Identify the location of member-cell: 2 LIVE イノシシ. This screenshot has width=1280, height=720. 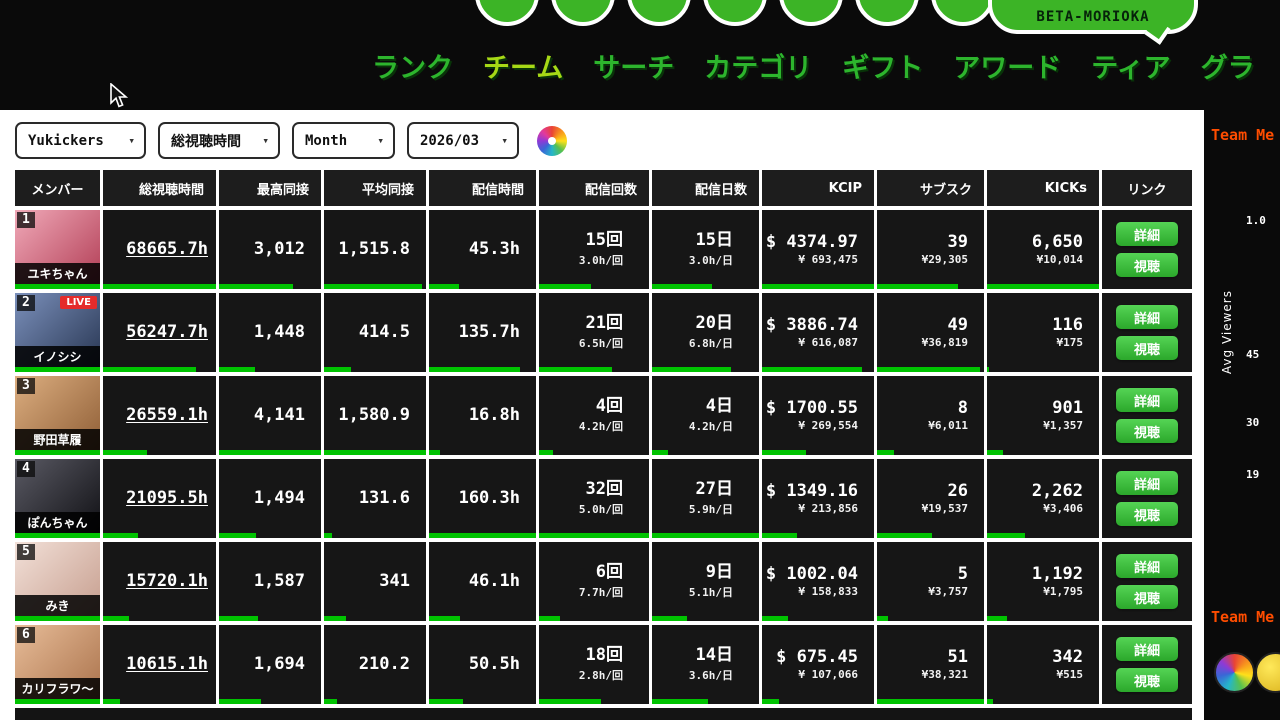
(57, 332).